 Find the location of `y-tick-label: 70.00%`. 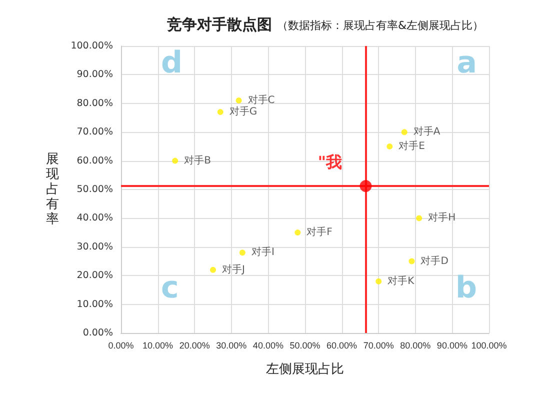

y-tick-label: 70.00% is located at coordinates (94, 132).